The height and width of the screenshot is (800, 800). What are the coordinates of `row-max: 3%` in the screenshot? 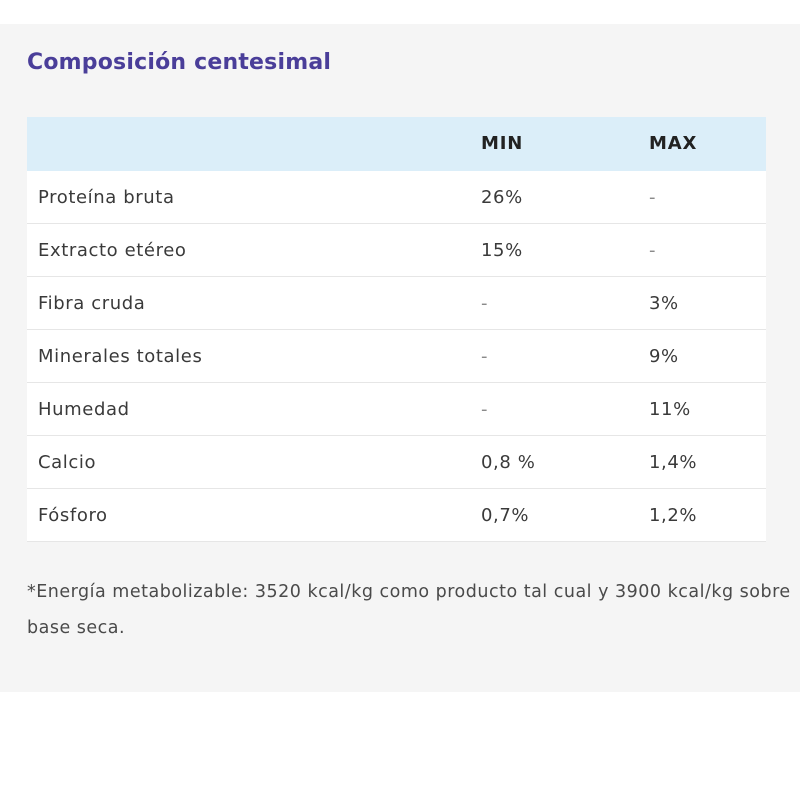 It's located at (664, 303).